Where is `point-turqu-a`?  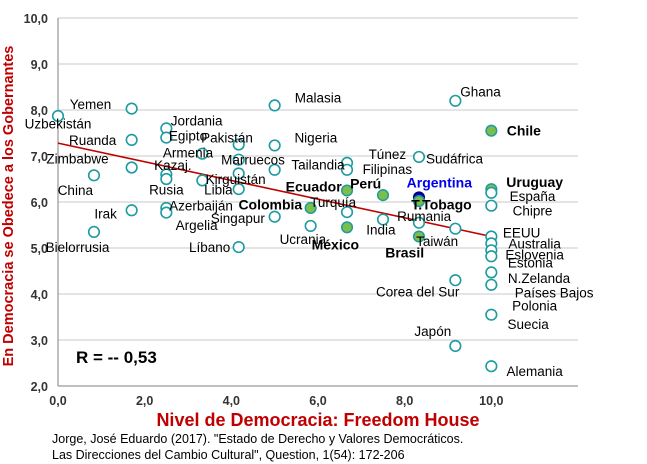 point-turqu-a is located at coordinates (347, 212).